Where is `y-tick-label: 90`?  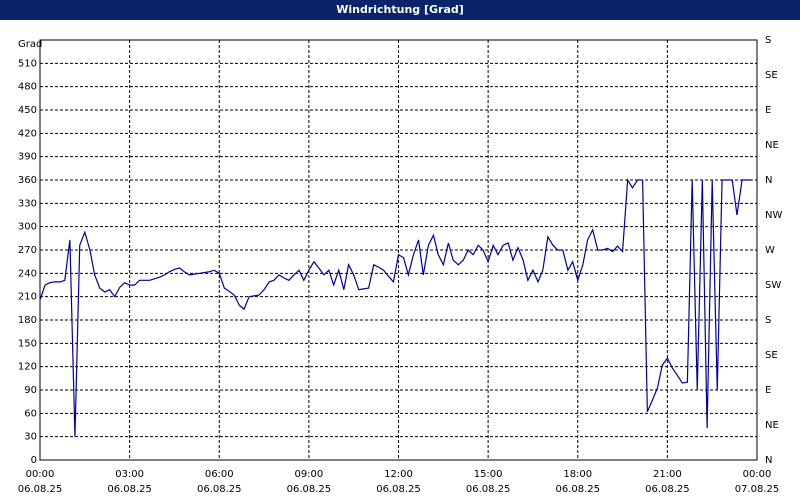
y-tick-label: 90 is located at coordinates (30, 390).